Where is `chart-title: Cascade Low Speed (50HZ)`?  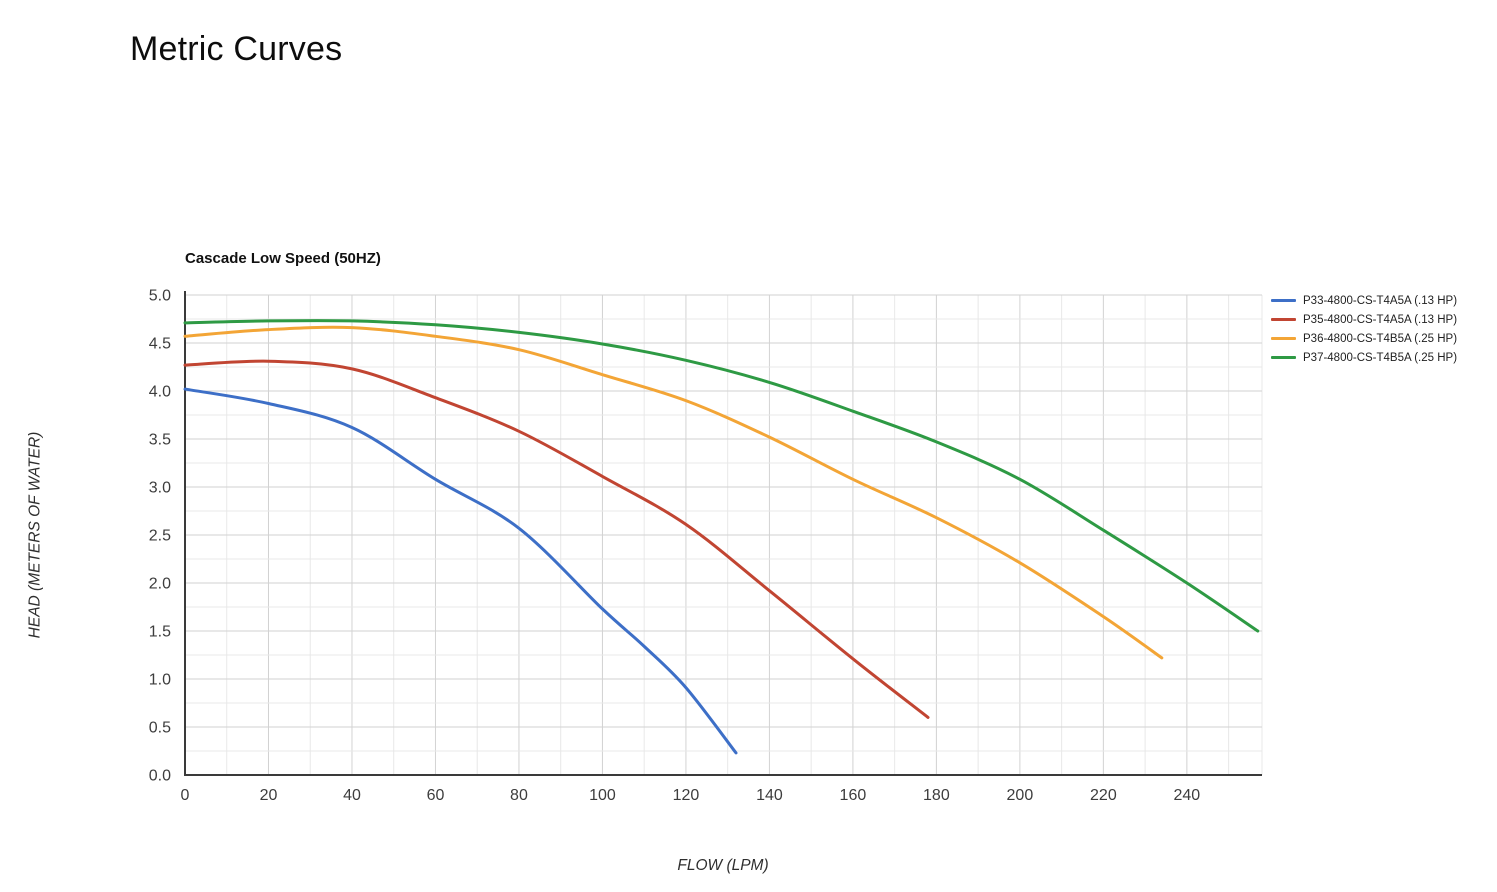
chart-title: Cascade Low Speed (50HZ) is located at coordinates (283, 258).